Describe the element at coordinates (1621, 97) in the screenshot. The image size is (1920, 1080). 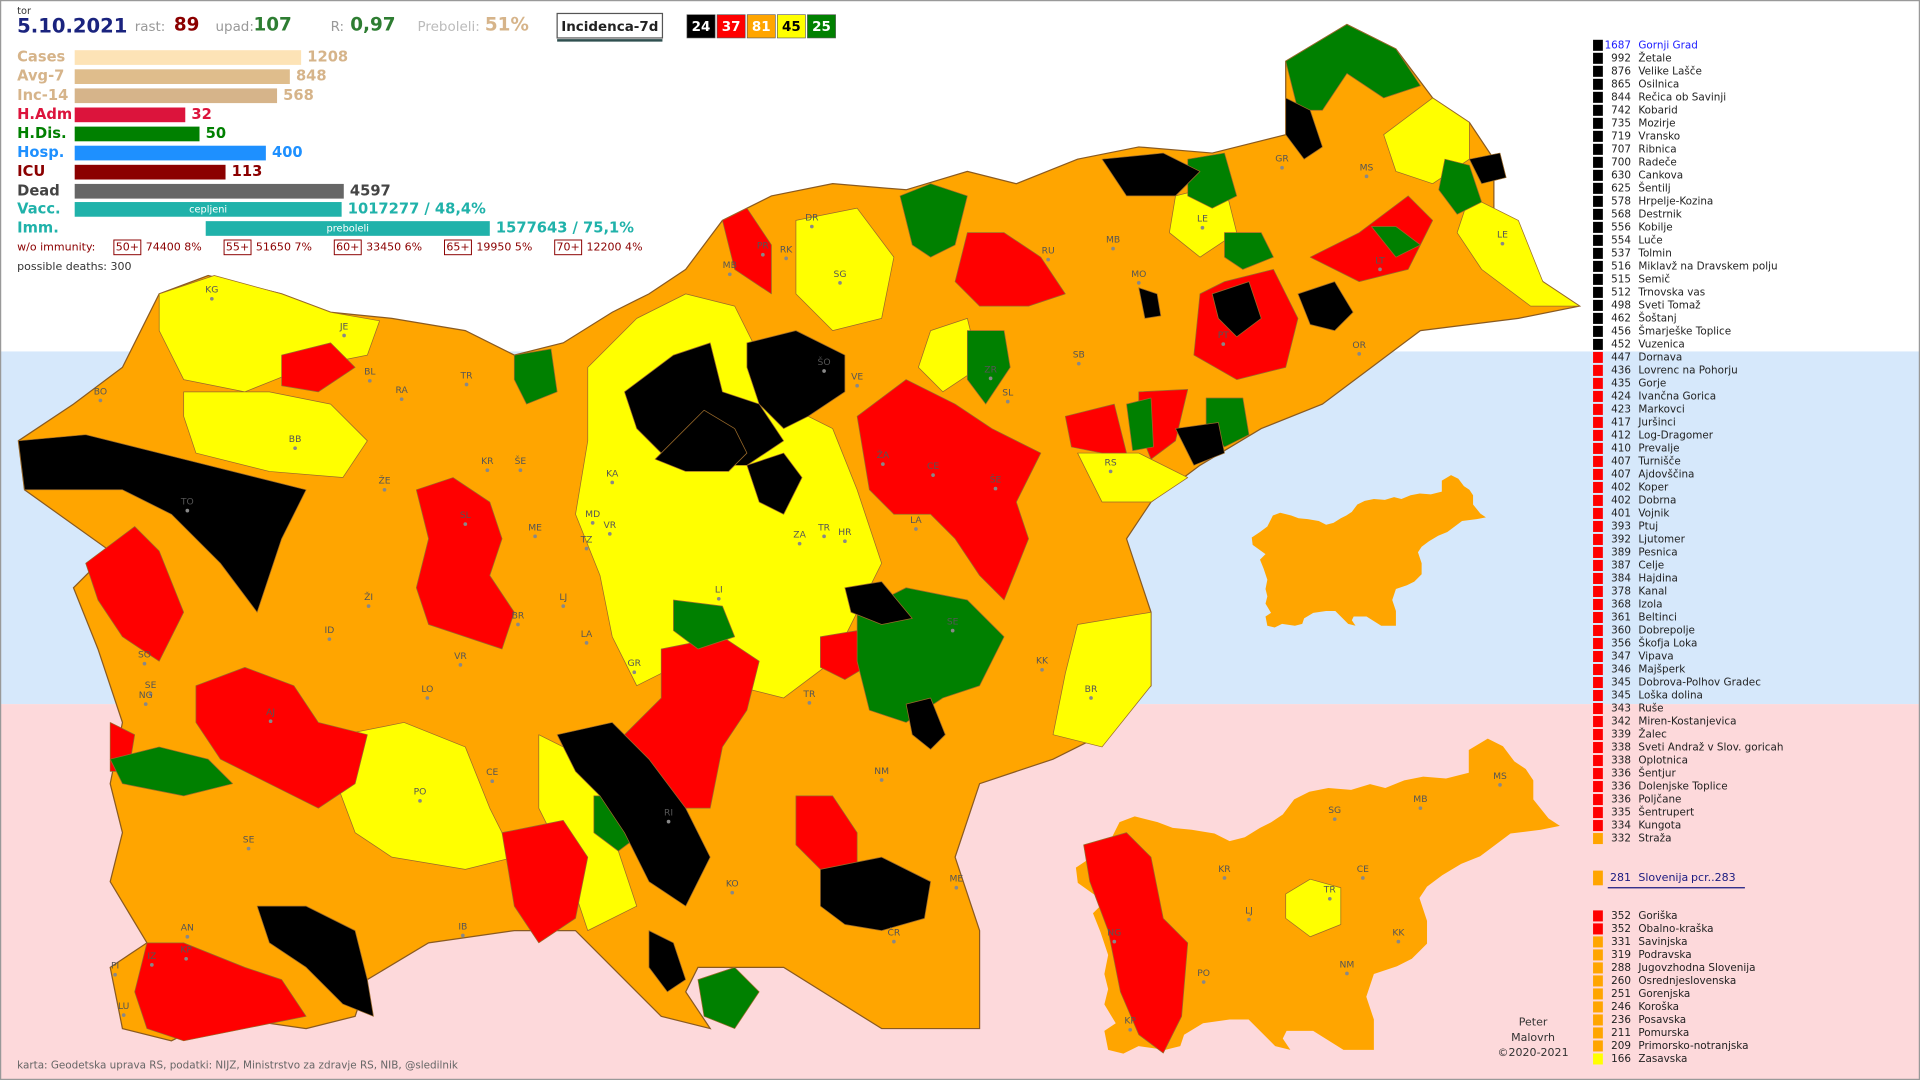
I see `municipality-value: 844` at that location.